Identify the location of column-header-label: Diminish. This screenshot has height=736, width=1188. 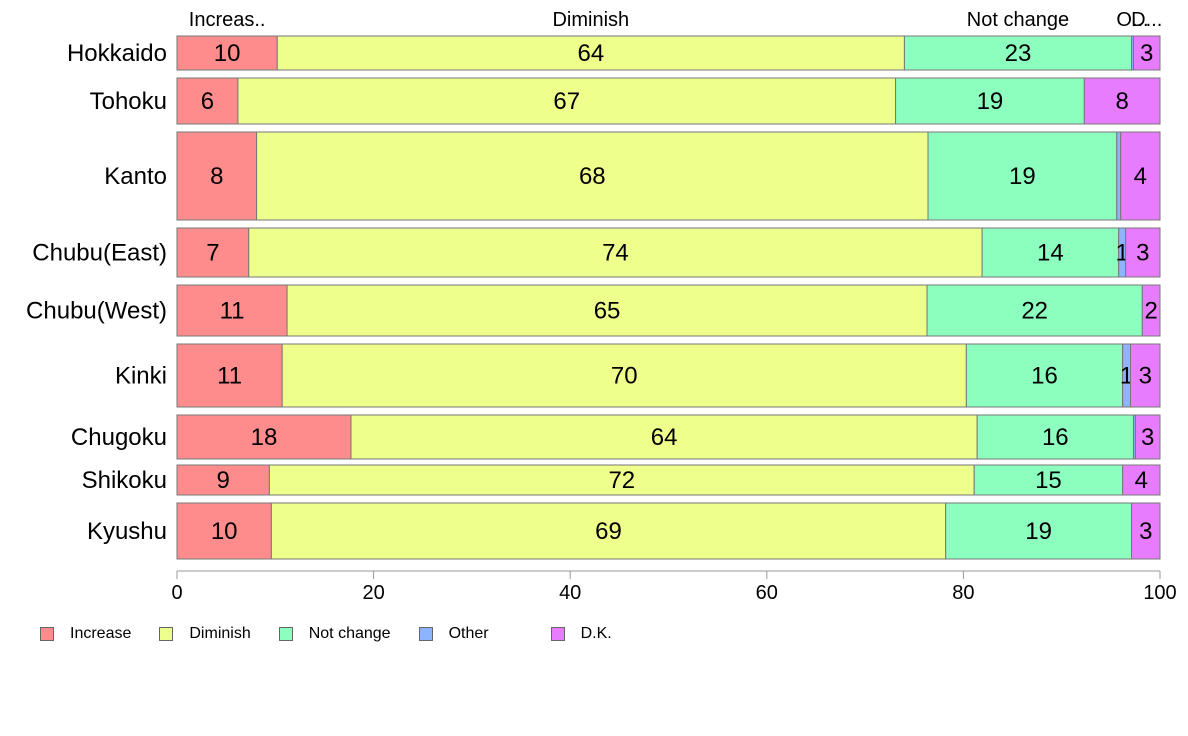
(590, 20).